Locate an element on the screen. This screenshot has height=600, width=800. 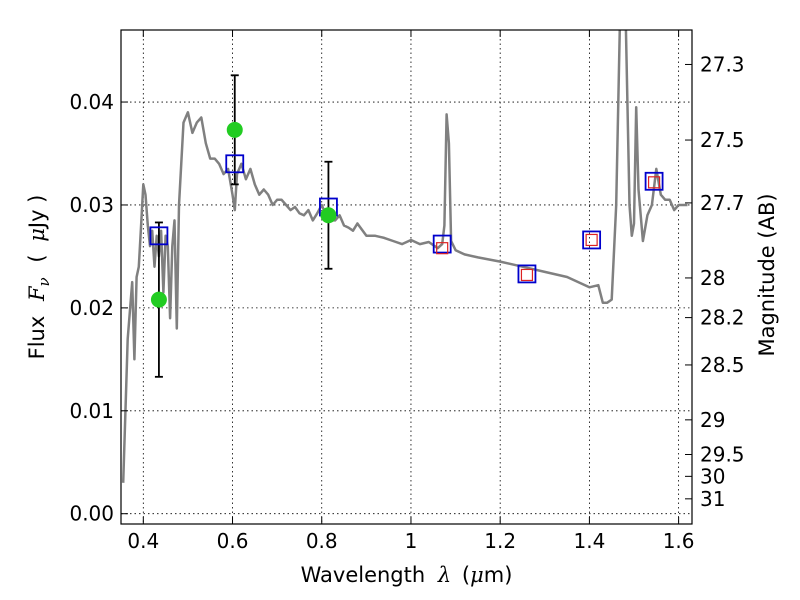
magnitude-tick-label: 27.3 is located at coordinates (722, 64).